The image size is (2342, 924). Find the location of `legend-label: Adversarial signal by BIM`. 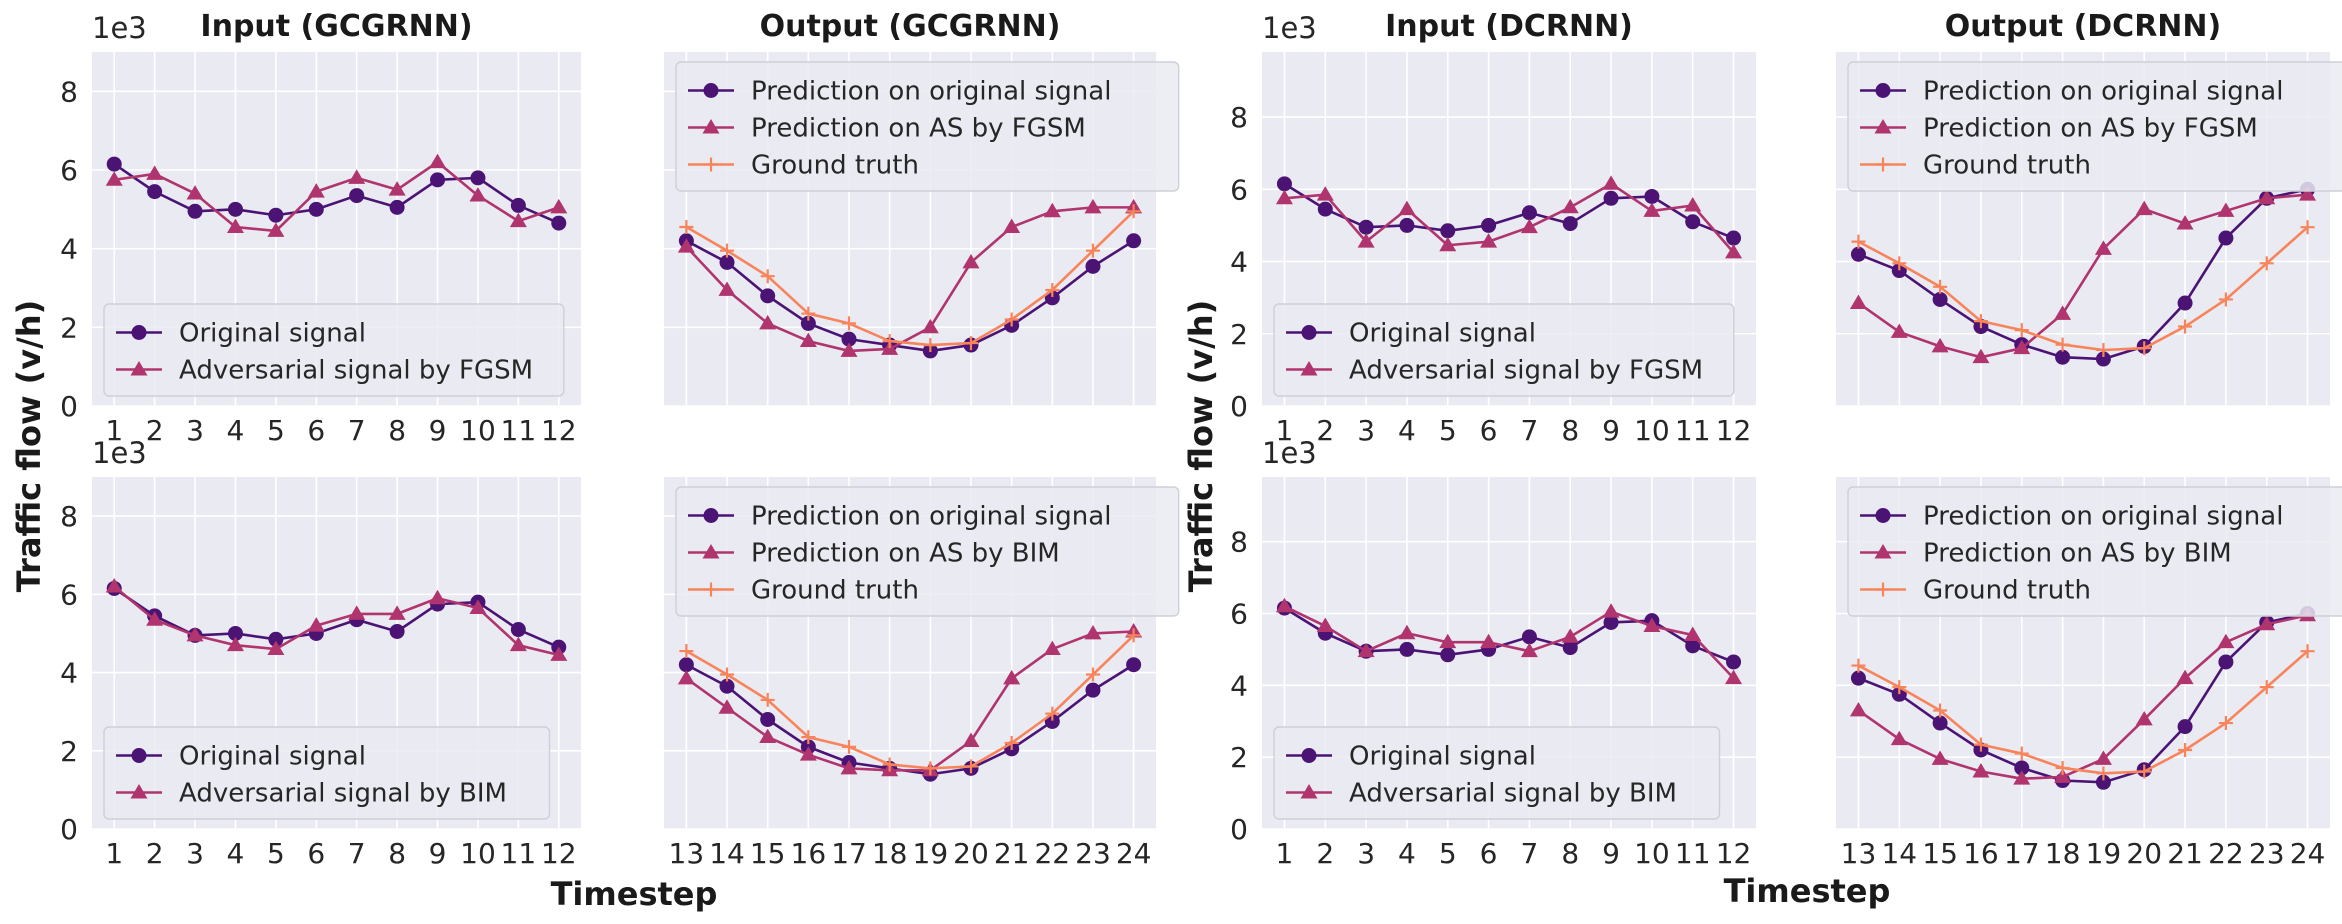

legend-label: Adversarial signal by BIM is located at coordinates (1513, 794).